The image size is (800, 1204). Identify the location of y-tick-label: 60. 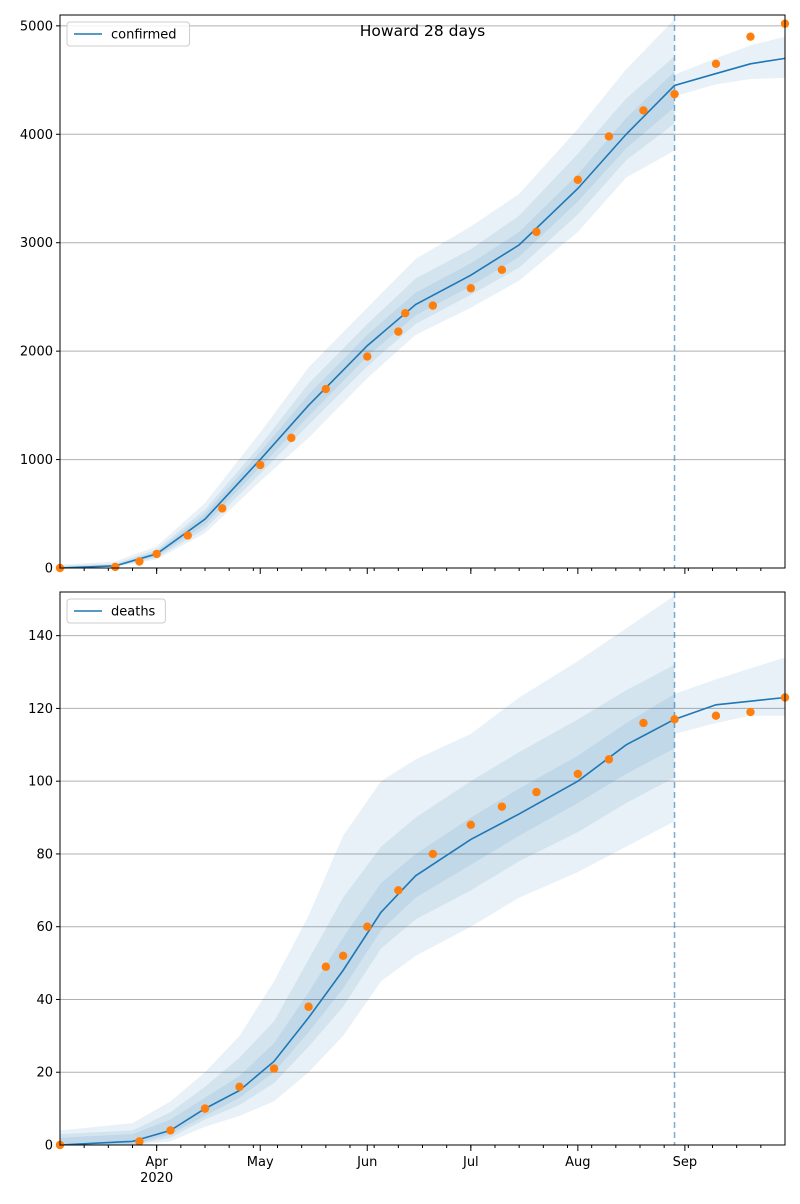
(44, 927).